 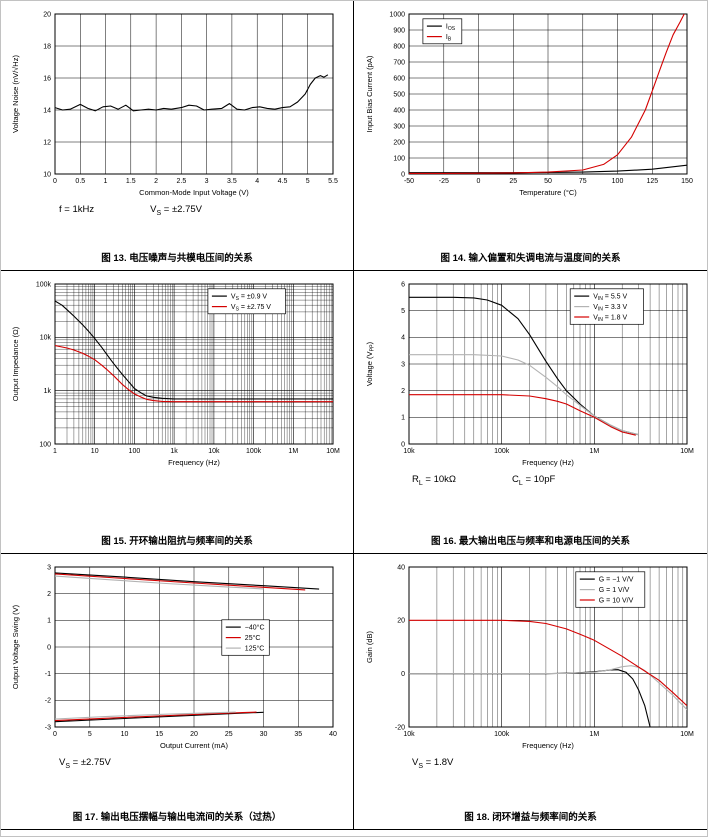 I want to click on svg-text: IB, so click(x=448, y=38).